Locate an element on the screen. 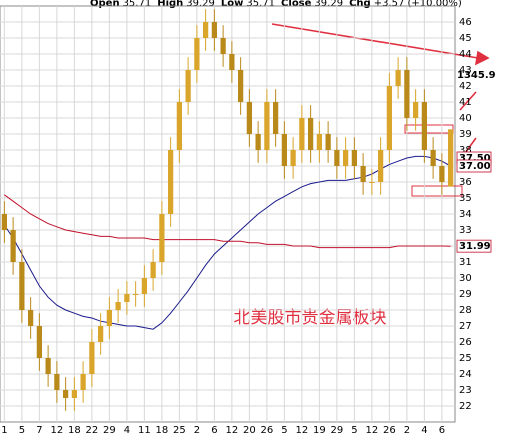 The height and width of the screenshot is (436, 518). y-tick-label: 38 is located at coordinates (465, 150).